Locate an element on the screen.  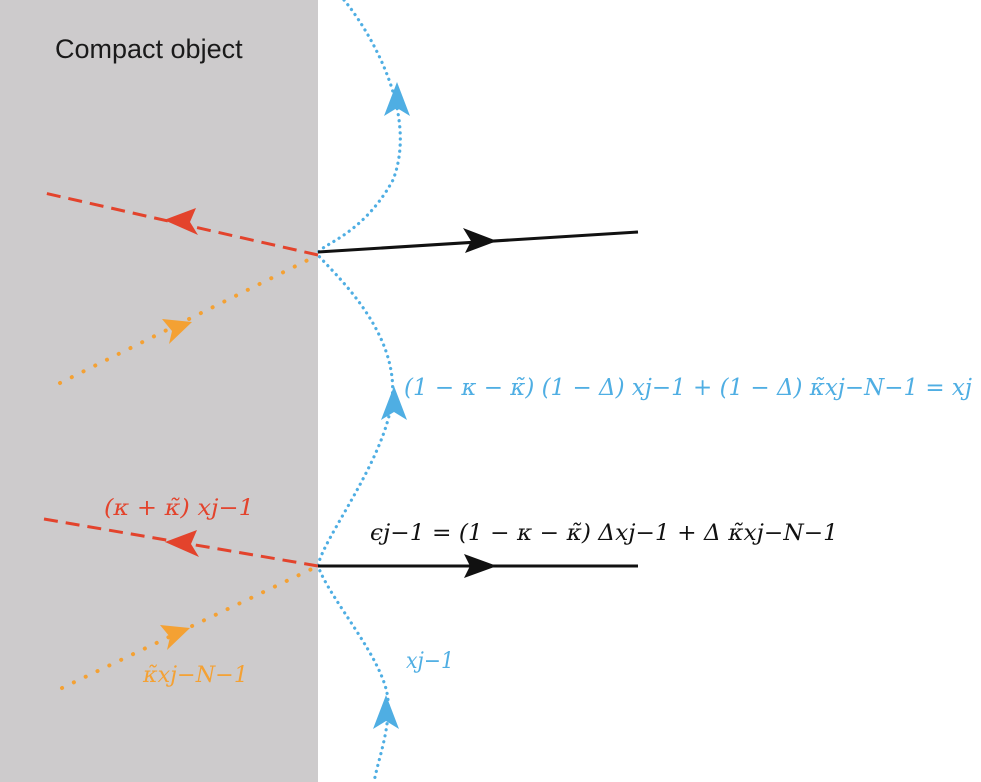
orange-incoming-ray-upper is located at coordinates (189, 319).